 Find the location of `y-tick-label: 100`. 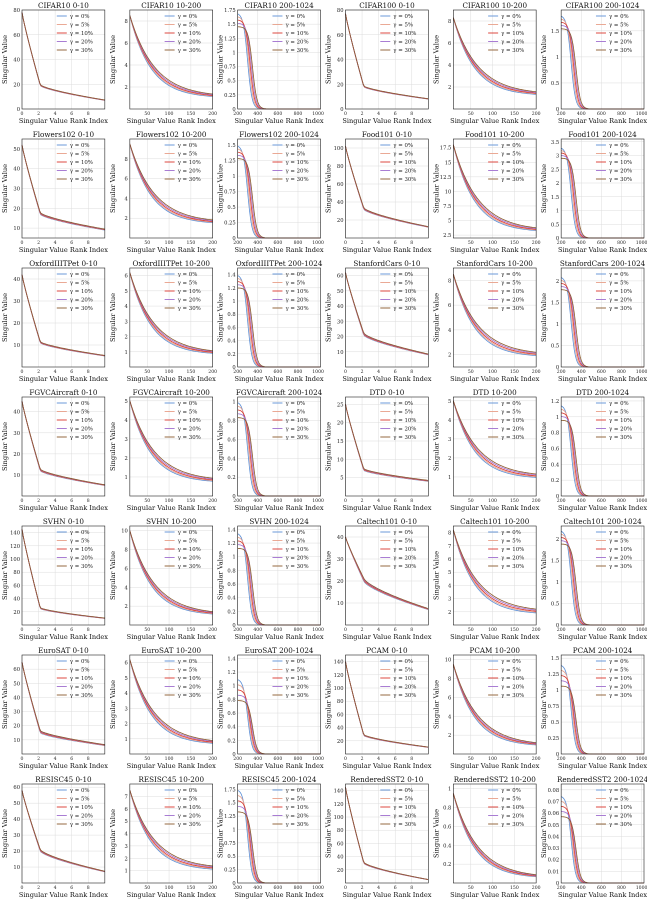

y-tick-label: 100 is located at coordinates (15, 560).